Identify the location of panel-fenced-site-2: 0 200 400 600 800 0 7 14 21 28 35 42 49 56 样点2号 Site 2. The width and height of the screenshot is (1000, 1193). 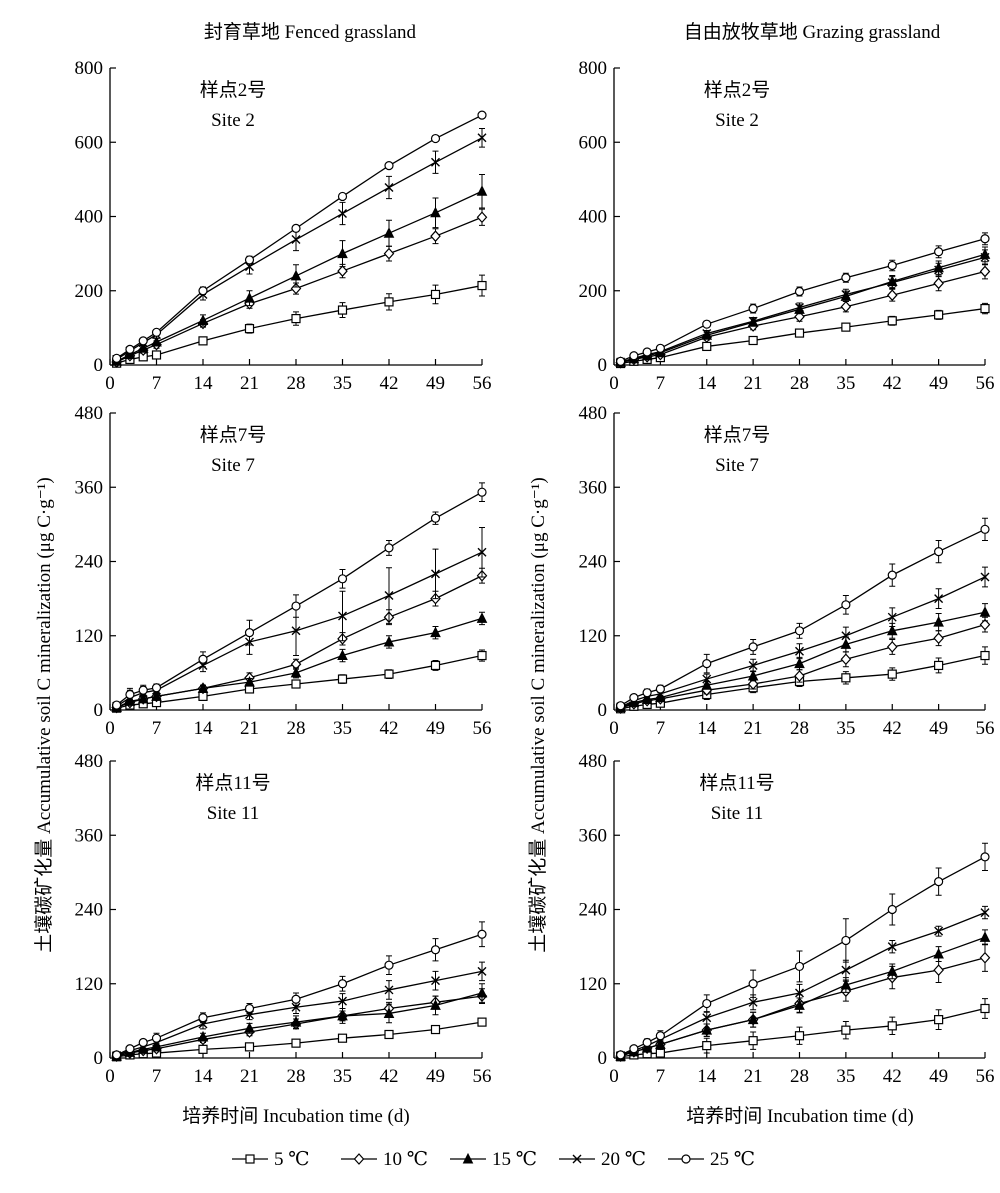
(283, 226).